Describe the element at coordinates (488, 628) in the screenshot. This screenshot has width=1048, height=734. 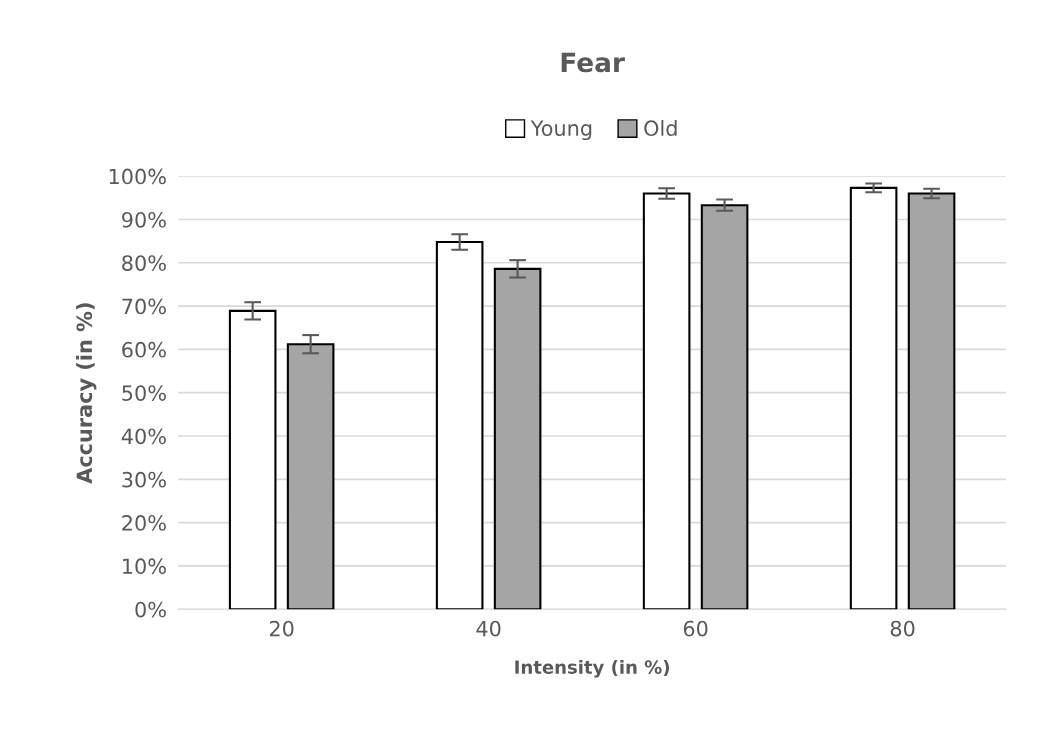
I see `x-tick-label: 40` at that location.